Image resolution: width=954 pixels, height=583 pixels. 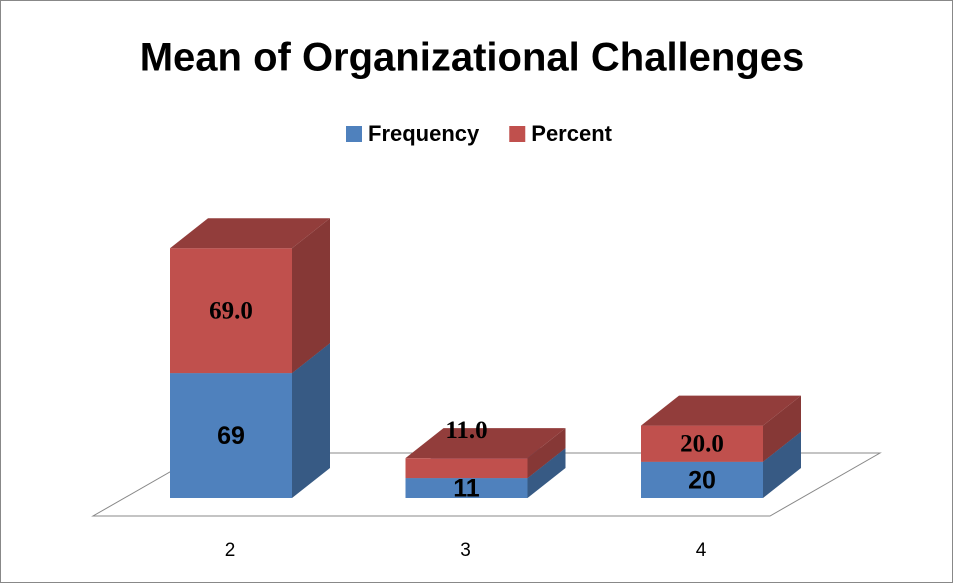 What do you see at coordinates (465, 550) in the screenshot?
I see `x-tick-label: 3` at bounding box center [465, 550].